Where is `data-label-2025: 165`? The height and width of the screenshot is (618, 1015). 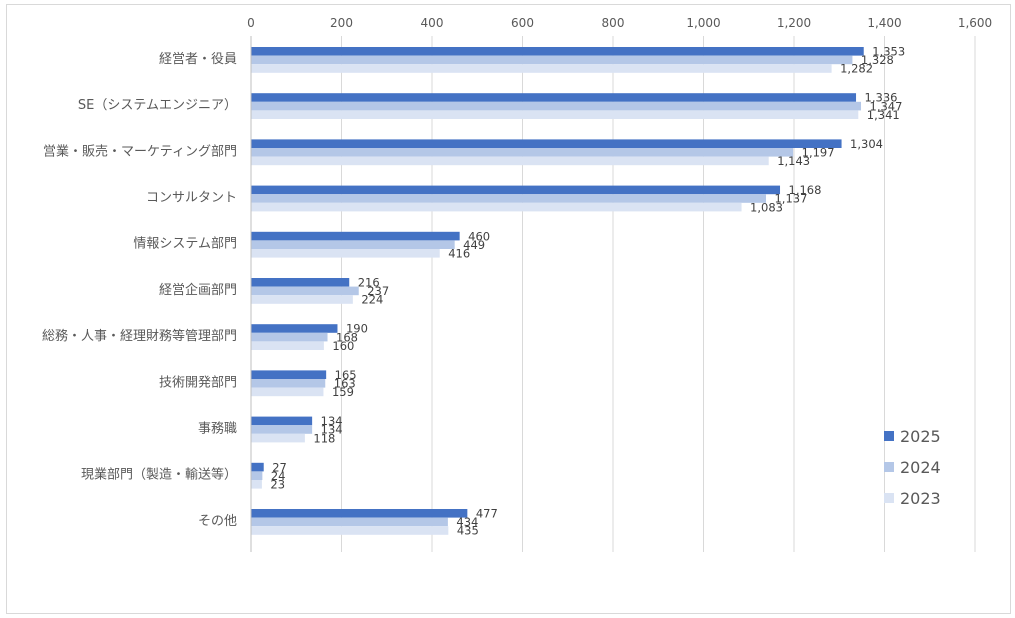
data-label-2025: 165 is located at coordinates (346, 375).